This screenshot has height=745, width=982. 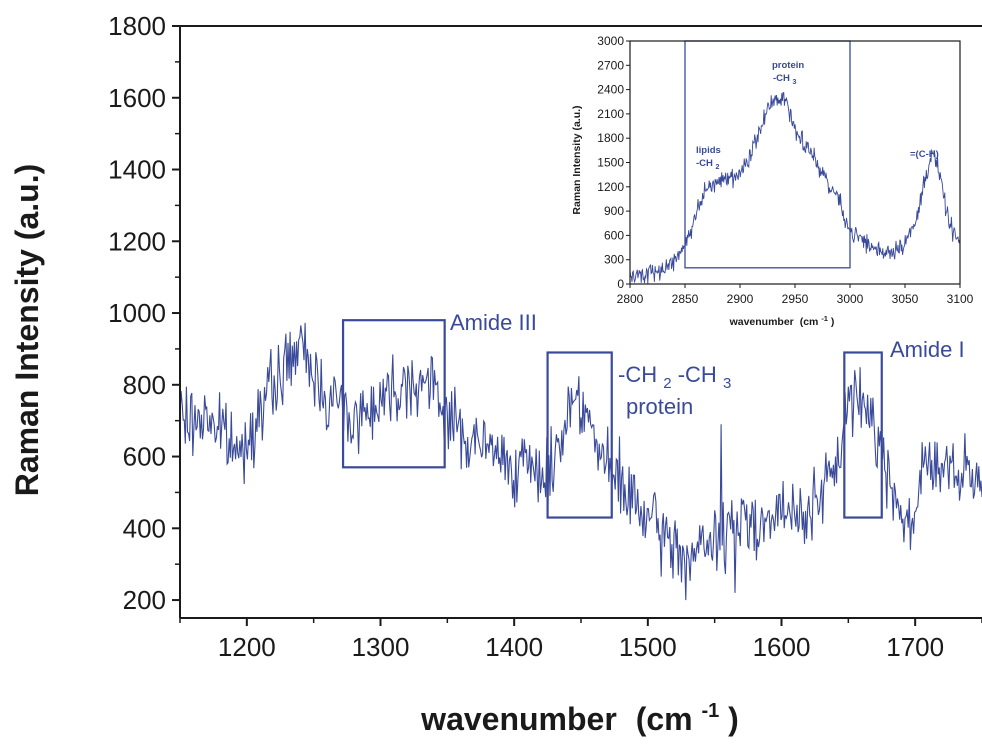 I want to click on inset-x-tick-label: 2950, so click(x=795, y=299).